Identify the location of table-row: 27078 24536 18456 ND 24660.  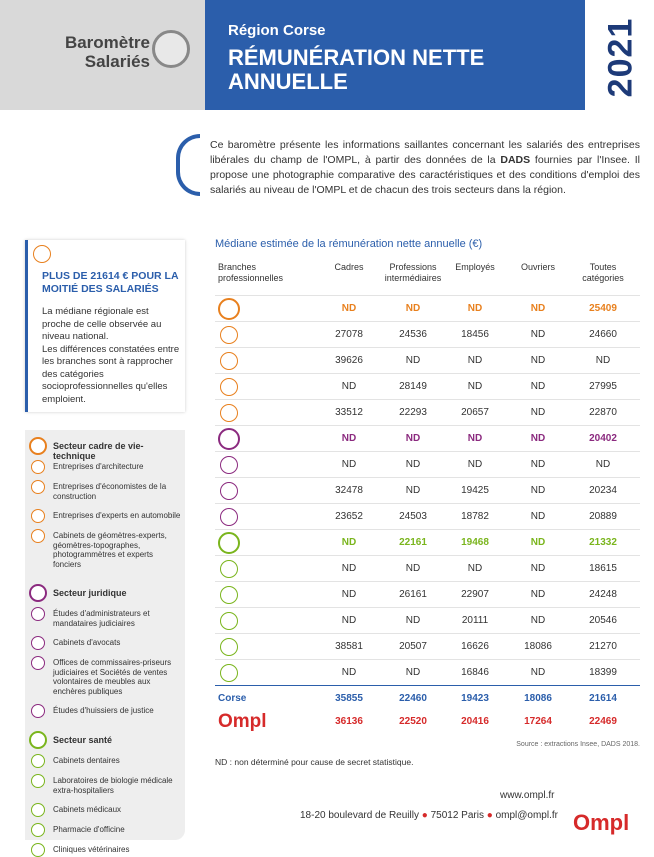
(427, 334).